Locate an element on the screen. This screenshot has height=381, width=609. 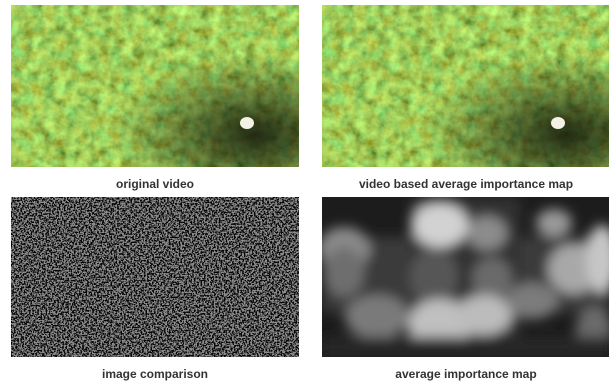
caption-video-importance-map: video based average importance map is located at coordinates (466, 184).